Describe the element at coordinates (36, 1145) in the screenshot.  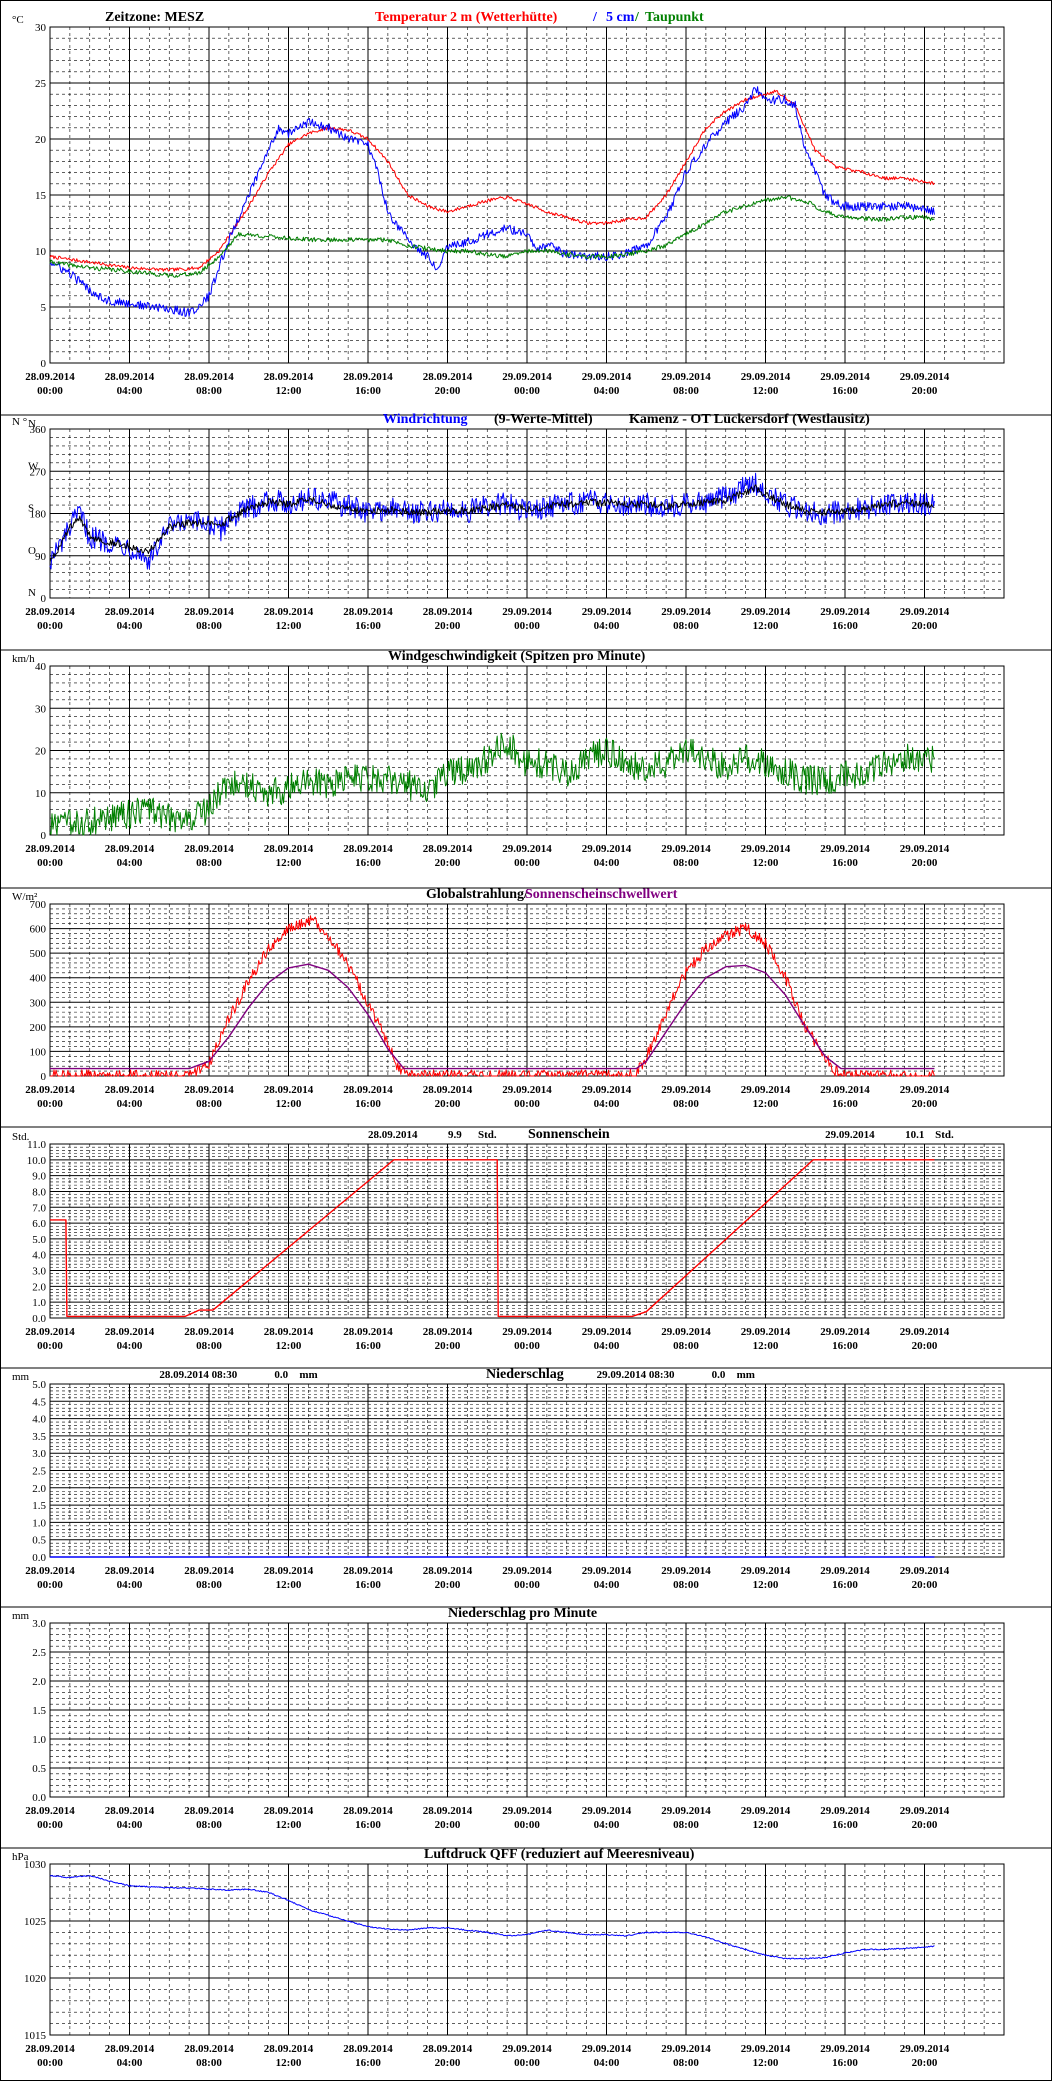
I see `y-tick-label: 11.0` at that location.